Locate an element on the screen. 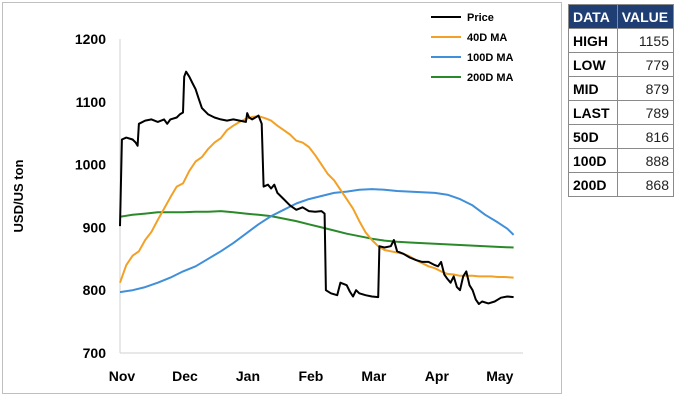  table-row: MID 879 is located at coordinates (621, 88).